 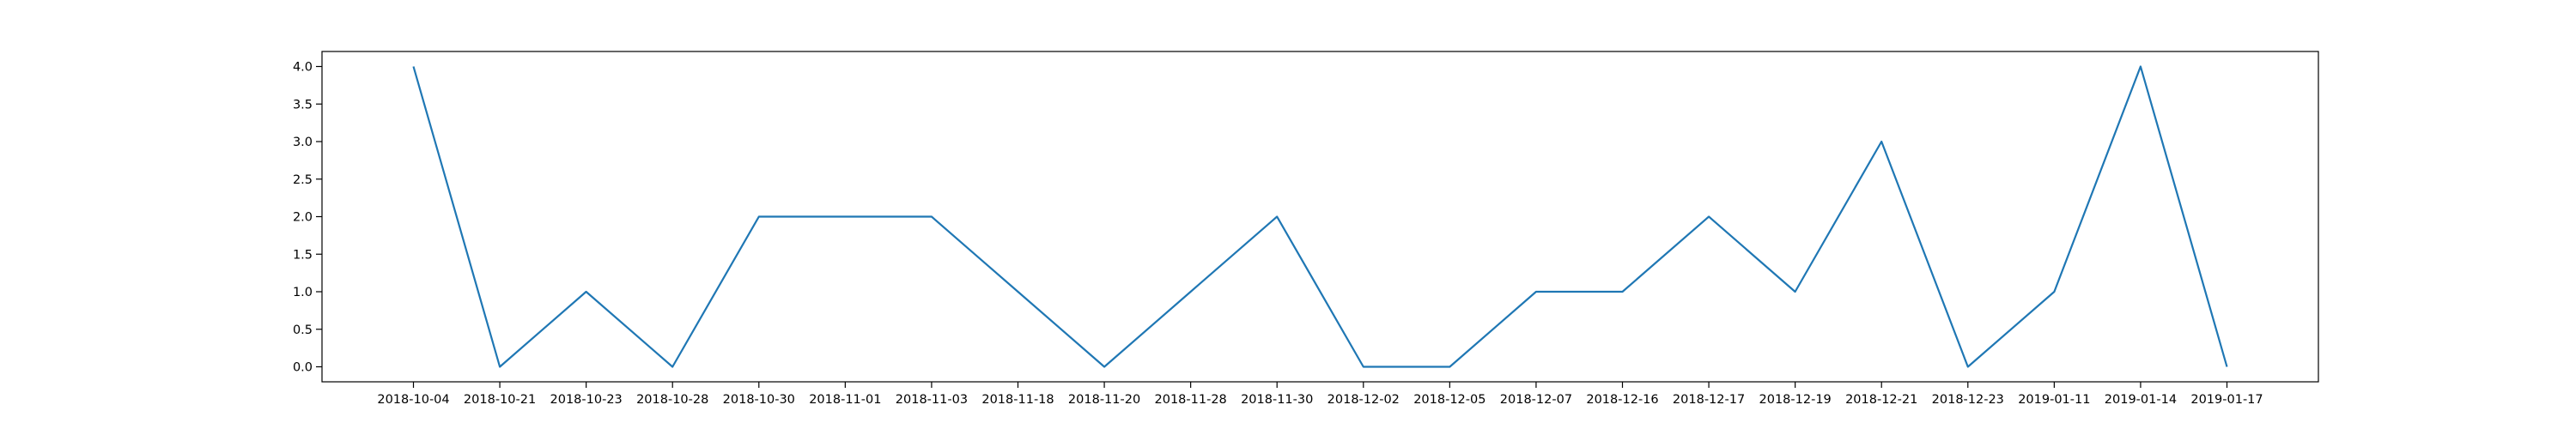 What do you see at coordinates (1449, 400) in the screenshot?
I see `x-tick-label: 2018-12-05` at bounding box center [1449, 400].